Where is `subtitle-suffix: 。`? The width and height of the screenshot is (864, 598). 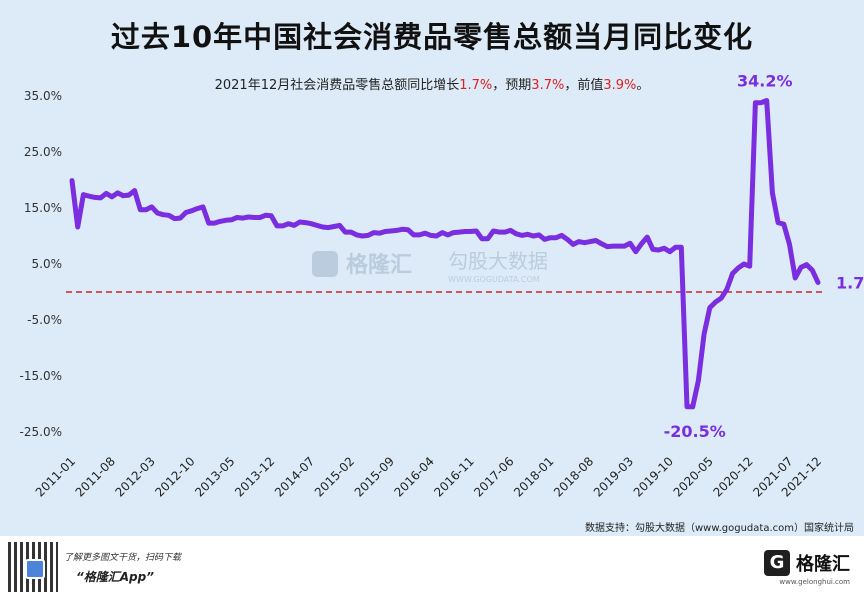
subtitle-suffix: 。 is located at coordinates (643, 85).